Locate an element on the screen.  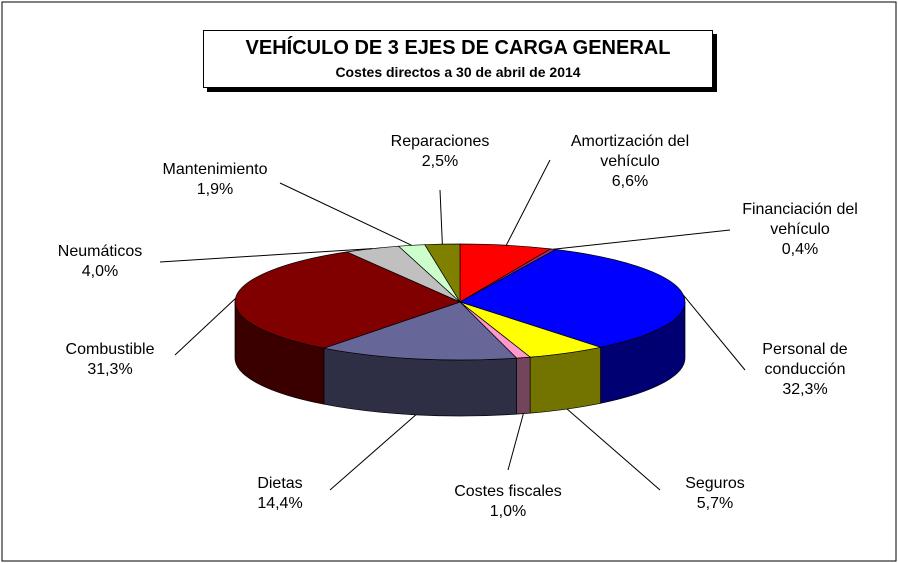
category-label: Mantenimiento is located at coordinates (215, 169).